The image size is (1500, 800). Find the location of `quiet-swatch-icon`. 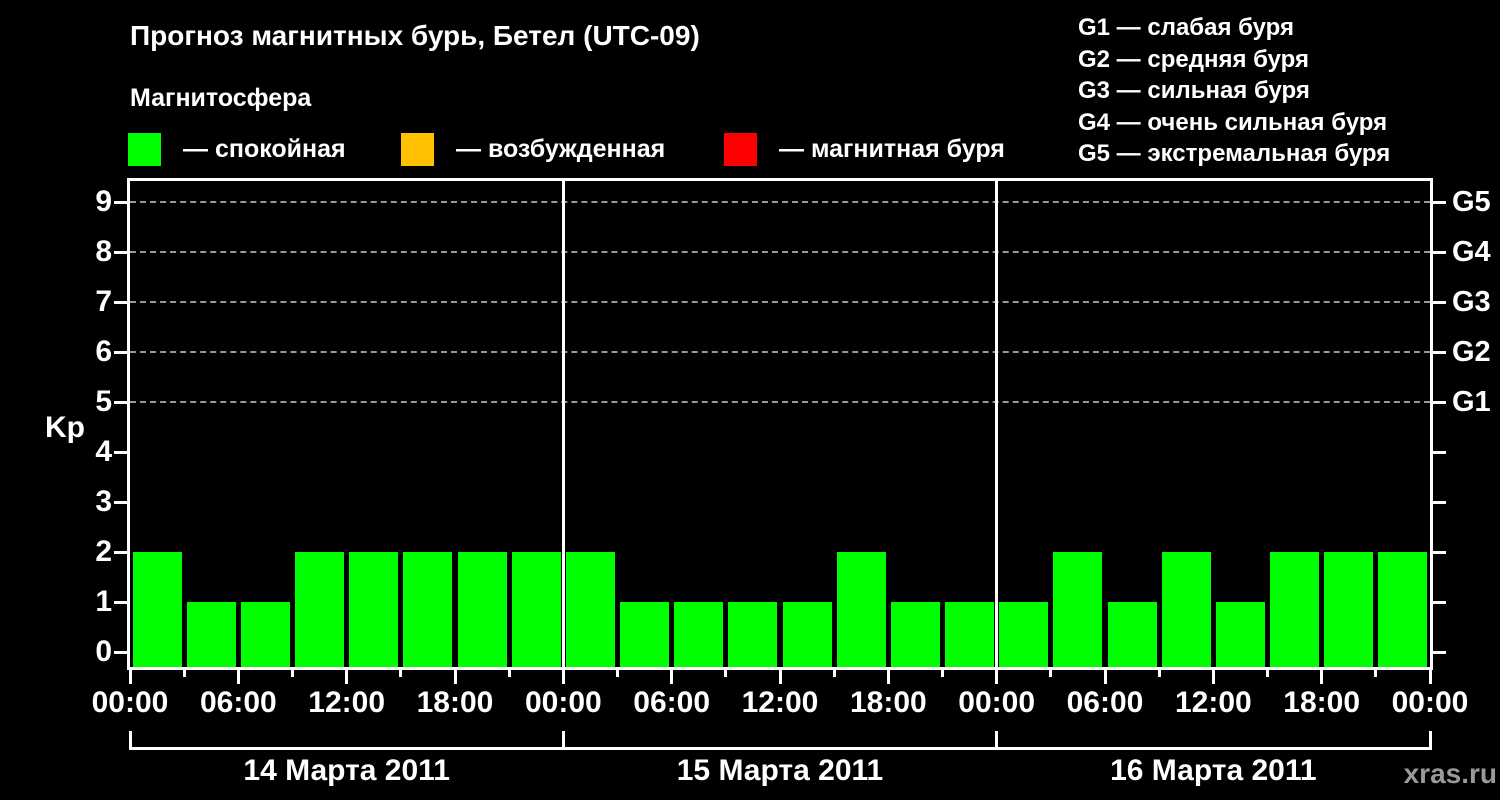

quiet-swatch-icon is located at coordinates (144, 149).